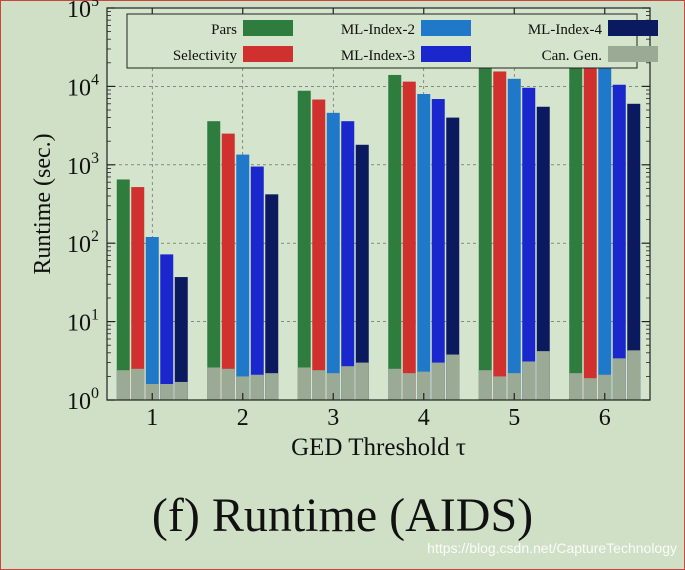 The image size is (685, 570). Describe the element at coordinates (378, 56) in the screenshot. I see `legend-label: ML-Index-3` at that location.